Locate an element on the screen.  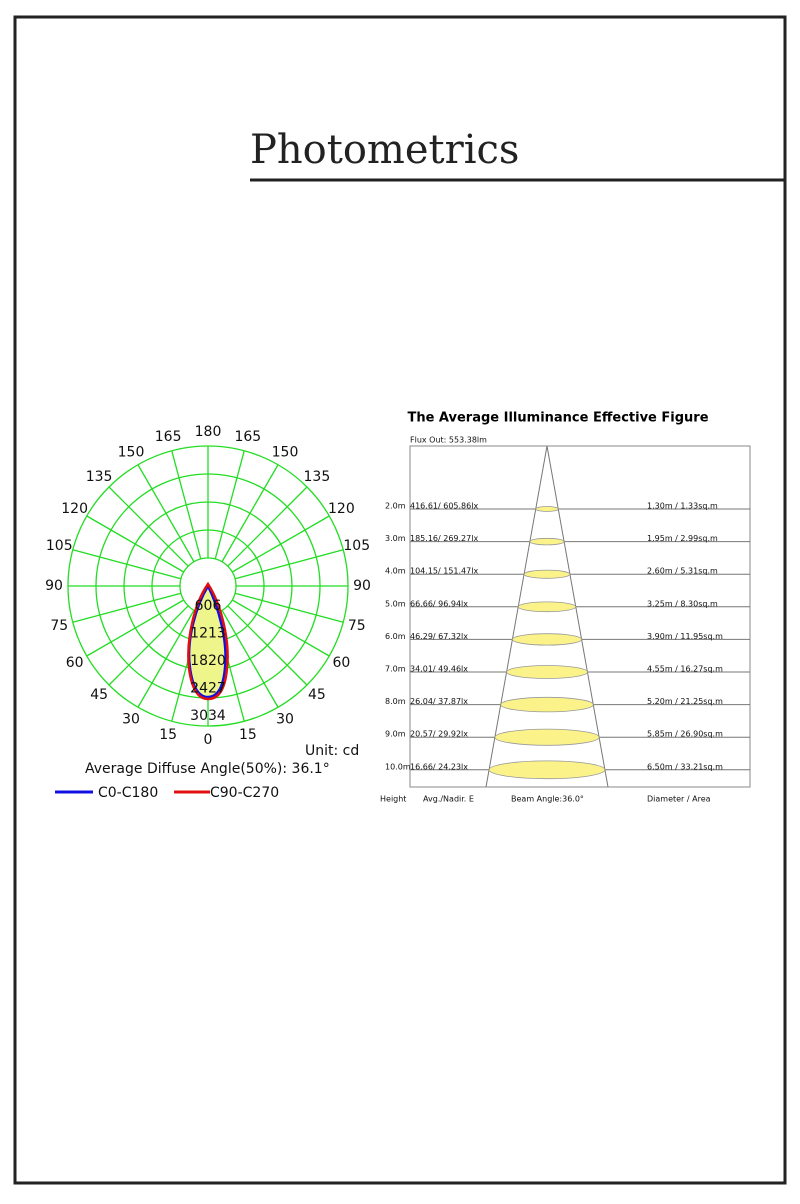
row-illuminance: 34.01/ 49.46lx is located at coordinates (439, 669).